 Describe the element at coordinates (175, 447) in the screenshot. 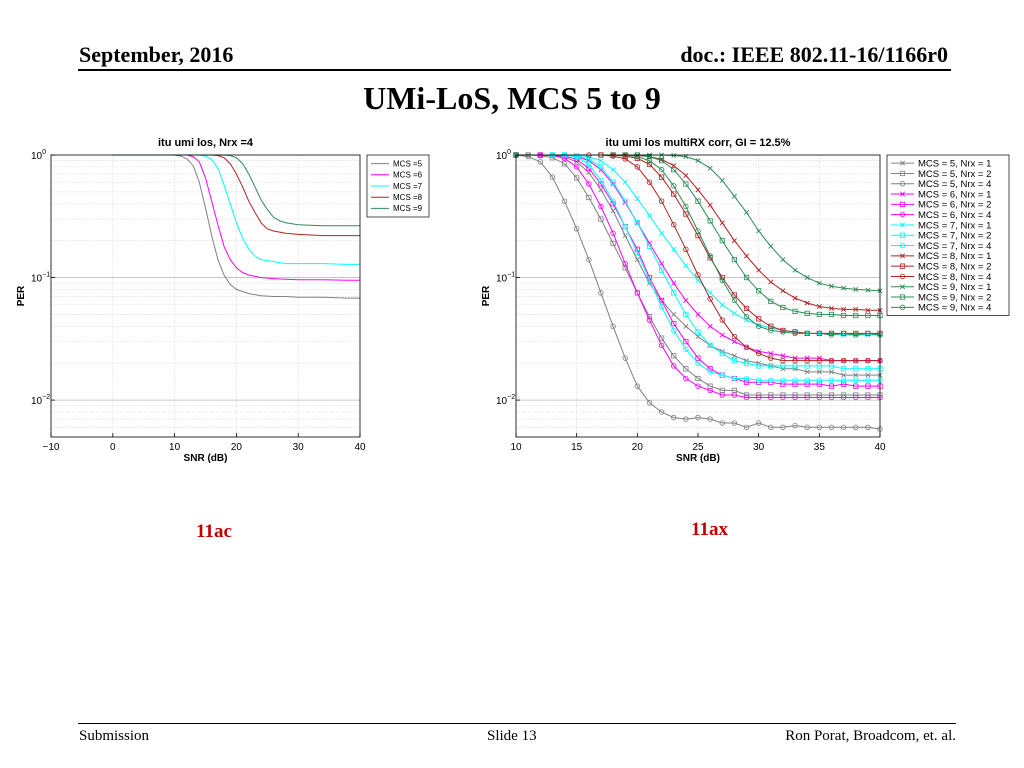

I see `x-tick-label: 10` at that location.